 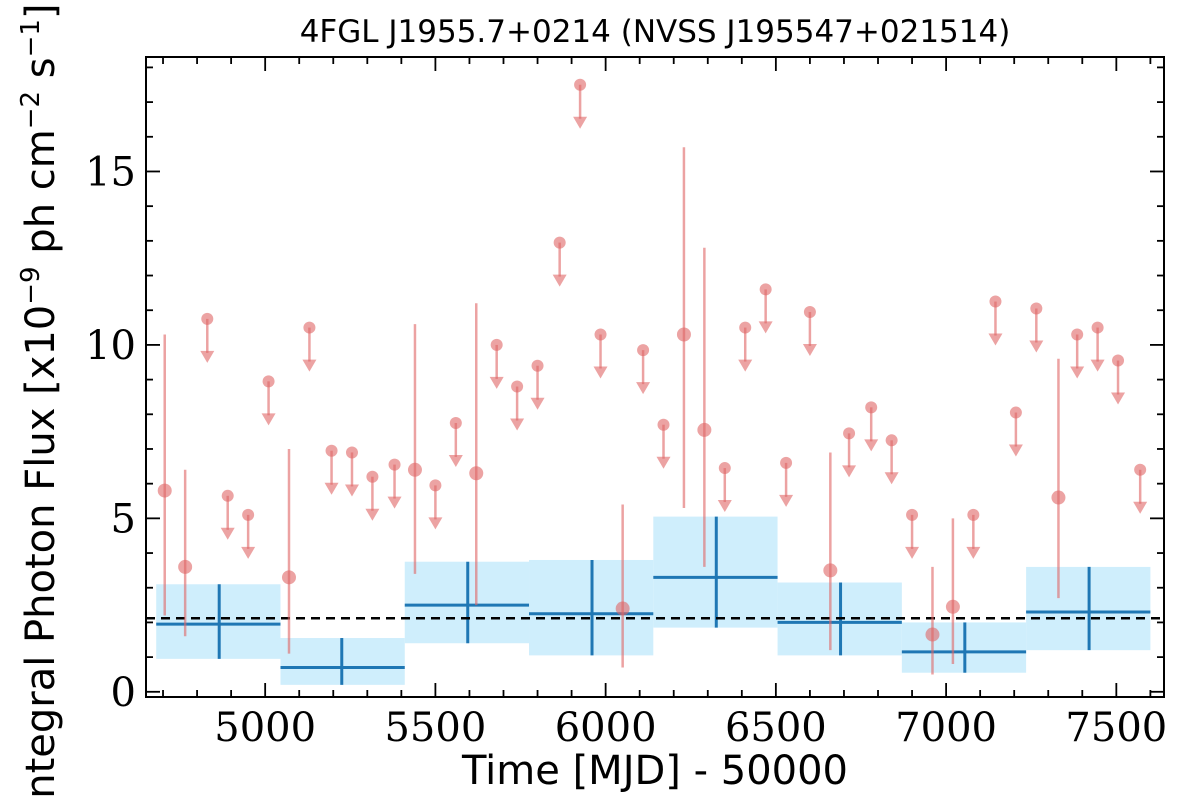 What do you see at coordinates (31, 285) in the screenshot?
I see `y-axis-label-exp1: −9` at bounding box center [31, 285].